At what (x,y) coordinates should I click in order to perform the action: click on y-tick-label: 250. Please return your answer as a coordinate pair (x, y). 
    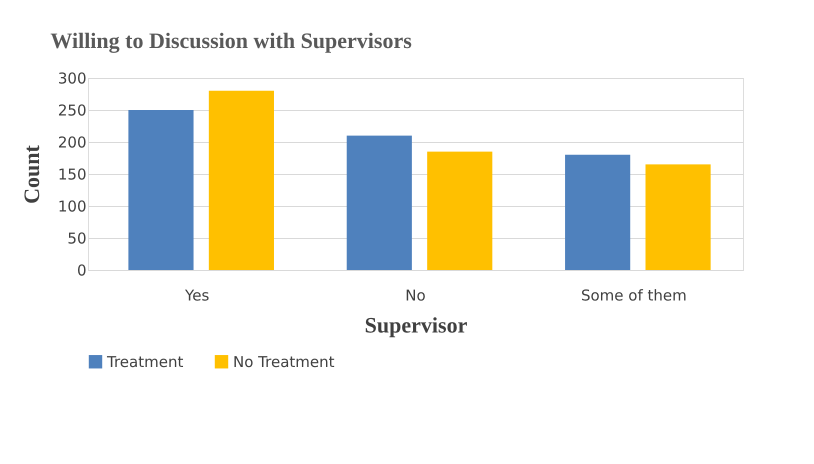
    Looking at the image, I should click on (72, 111).